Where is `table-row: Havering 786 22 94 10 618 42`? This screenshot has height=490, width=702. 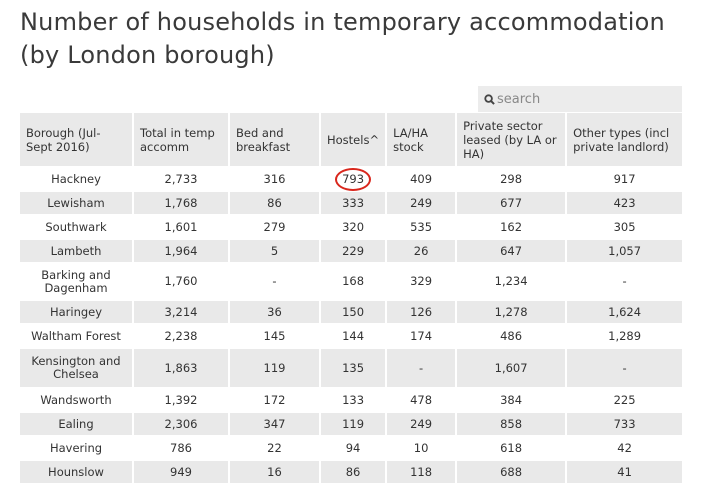 table-row: Havering 786 22 94 10 618 42 is located at coordinates (352, 448).